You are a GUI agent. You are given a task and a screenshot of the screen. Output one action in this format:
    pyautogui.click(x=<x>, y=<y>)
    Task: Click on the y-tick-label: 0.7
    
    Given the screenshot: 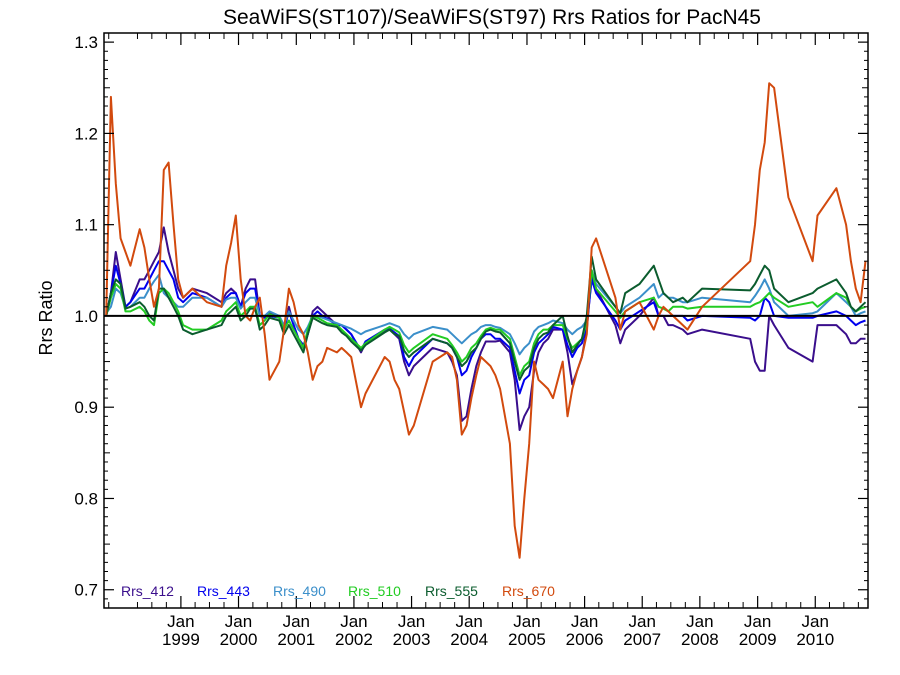 What is the action you would take?
    pyautogui.click(x=86, y=590)
    